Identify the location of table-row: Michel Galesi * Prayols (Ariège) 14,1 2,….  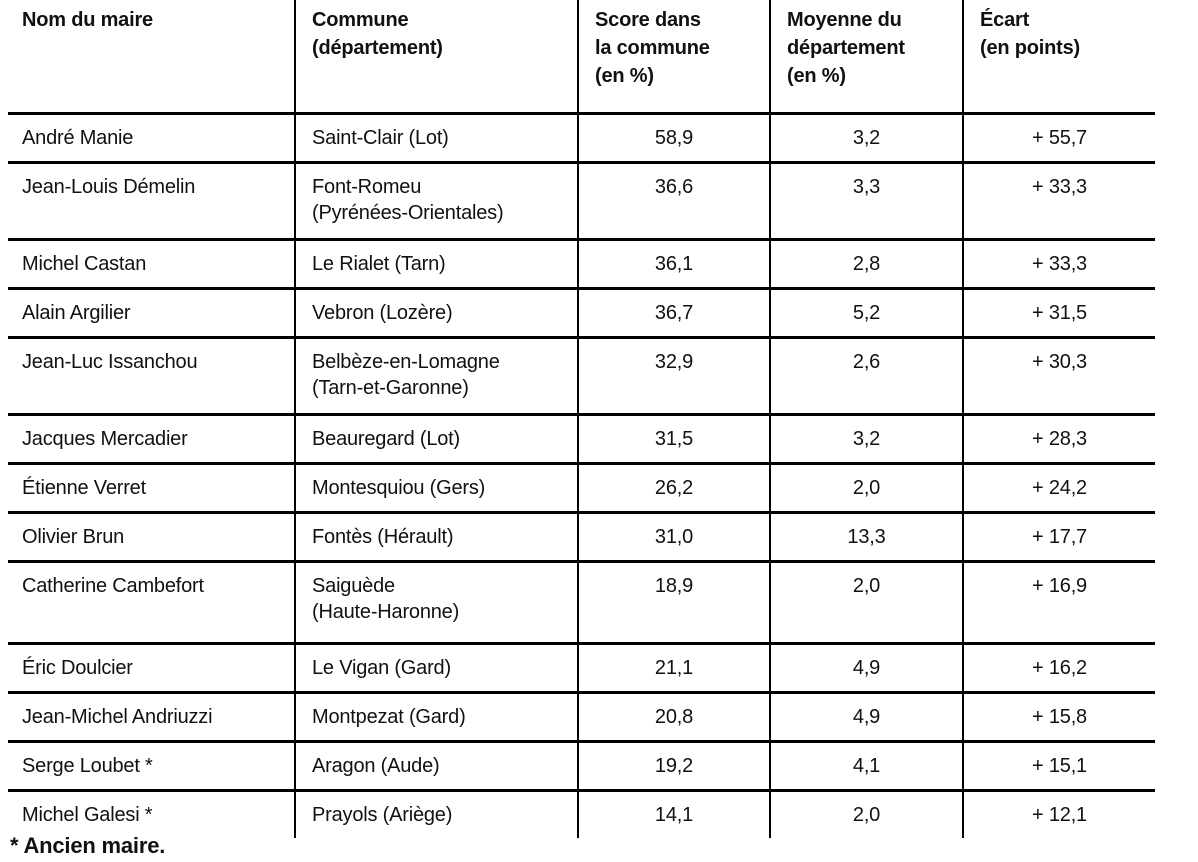
(581, 814).